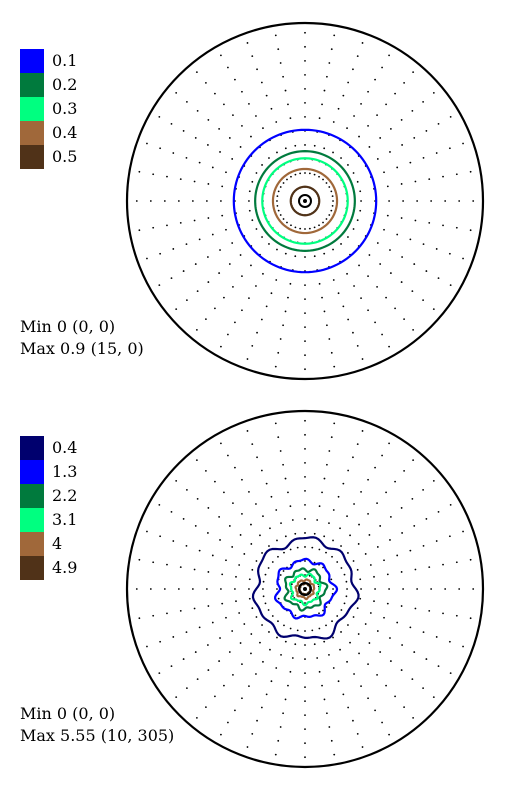  Describe the element at coordinates (65, 60) in the screenshot. I see `legend-label: 0.1` at that location.